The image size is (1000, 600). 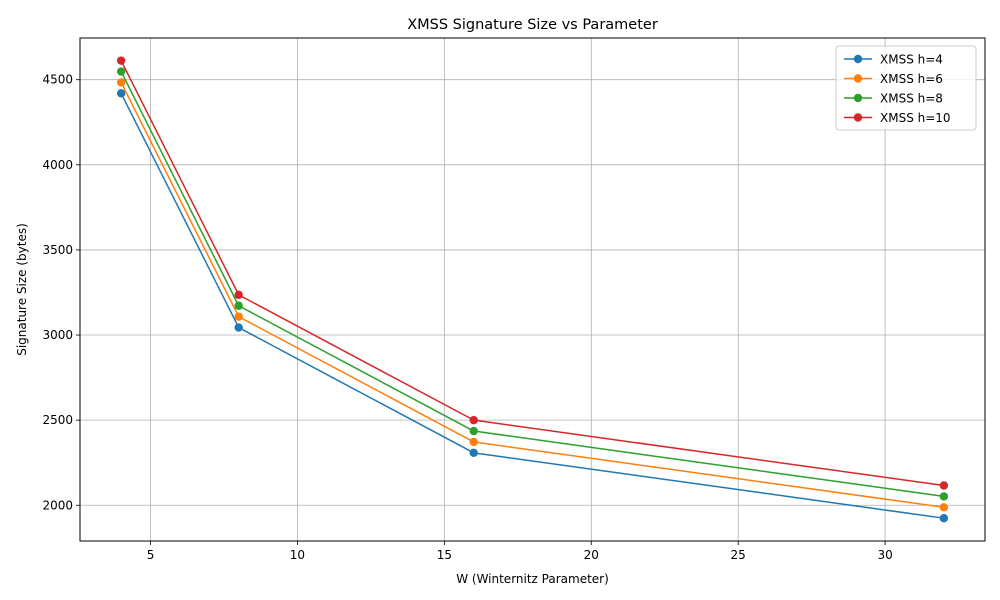 I want to click on y-axis-title: Signature Size (bytes), so click(x=22, y=289).